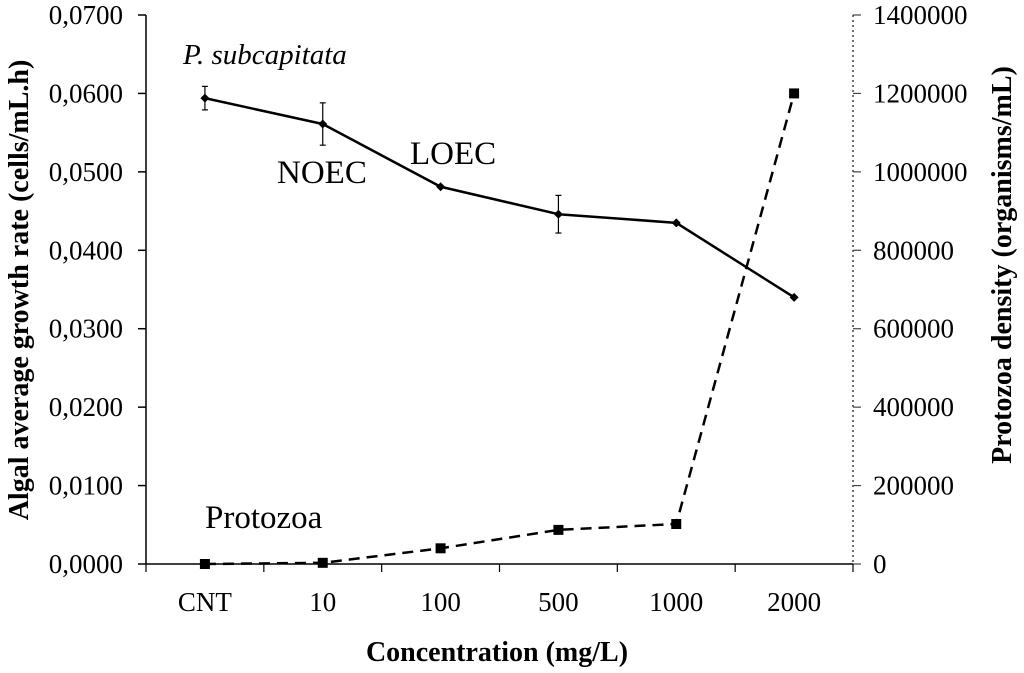 The width and height of the screenshot is (1024, 673). I want to click on right-y-tick-label: 1000000, so click(920, 172).